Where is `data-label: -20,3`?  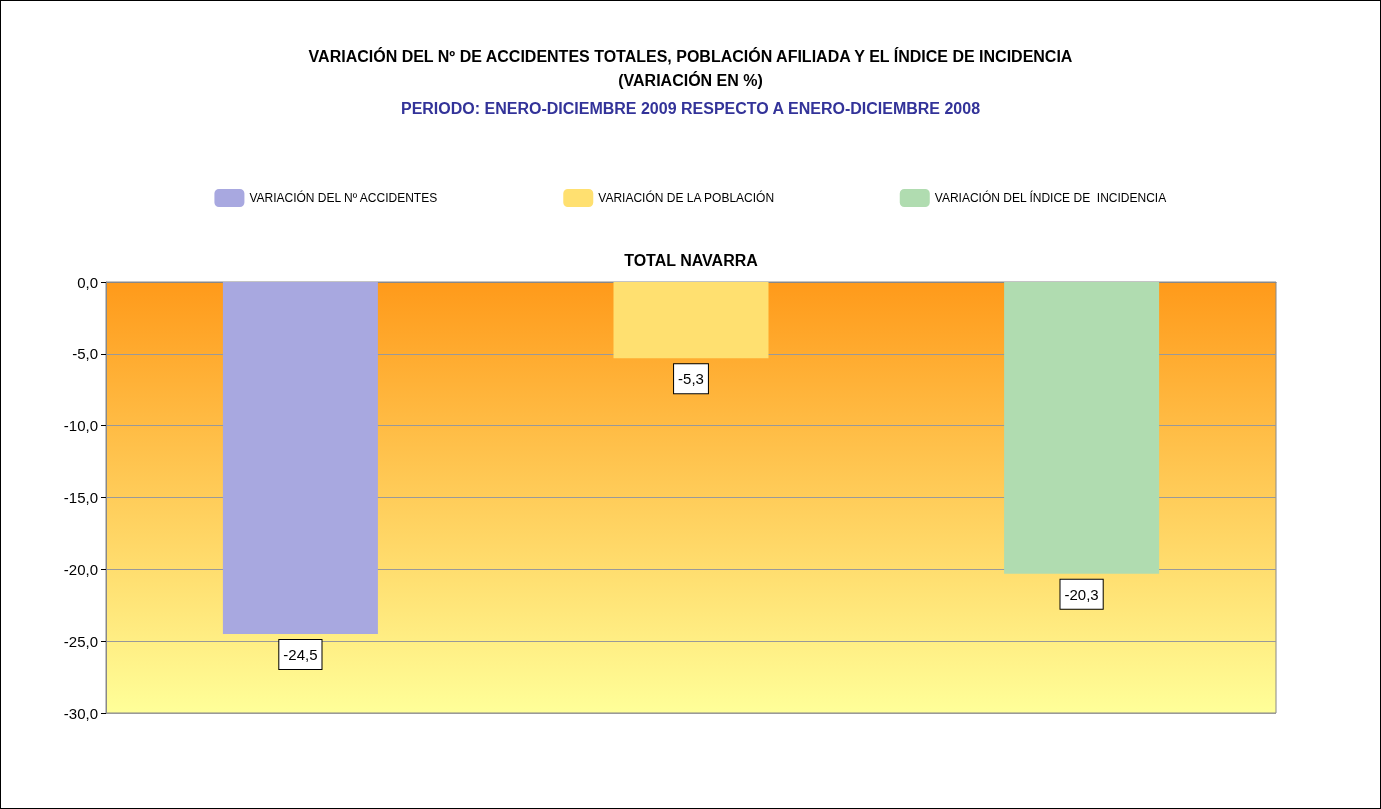 data-label: -20,3 is located at coordinates (1081, 594).